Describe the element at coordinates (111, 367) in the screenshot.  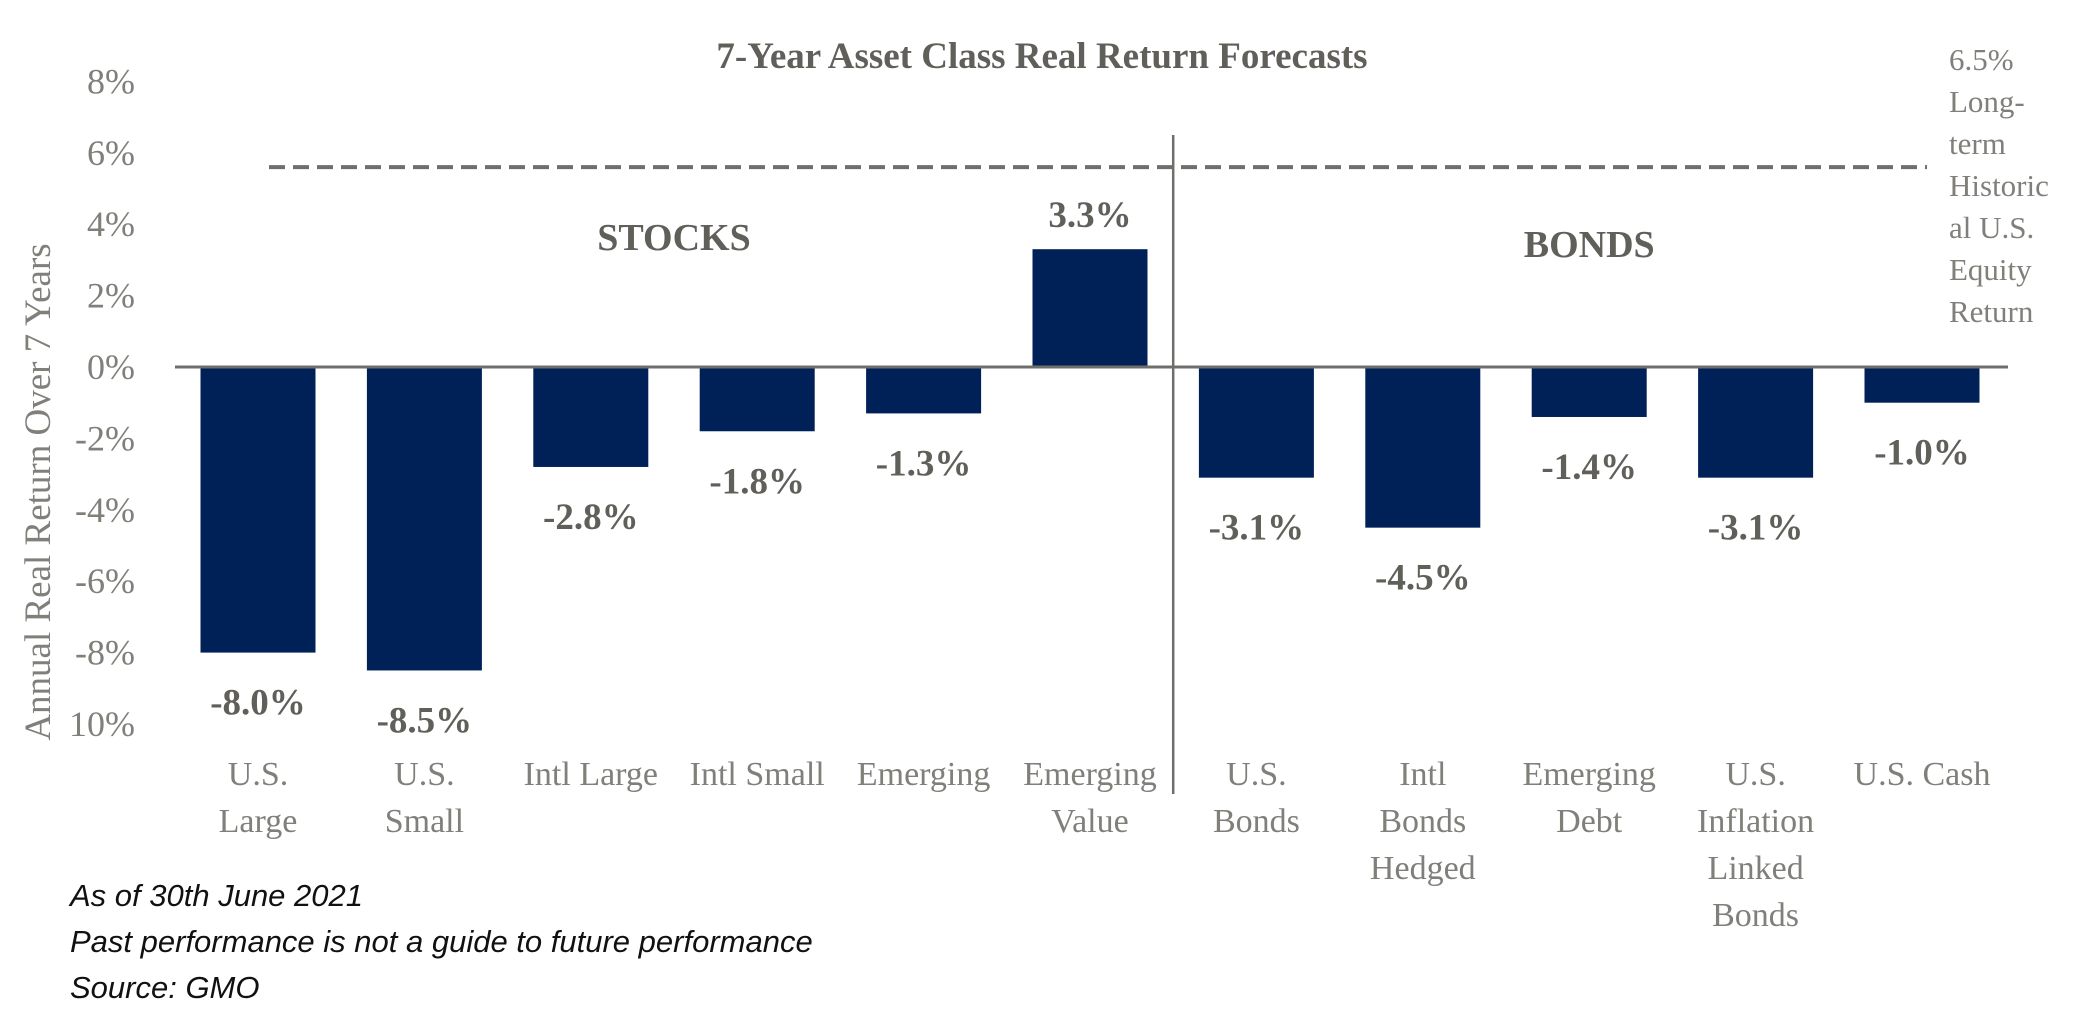
I see `y-tick-label: 0%` at that location.